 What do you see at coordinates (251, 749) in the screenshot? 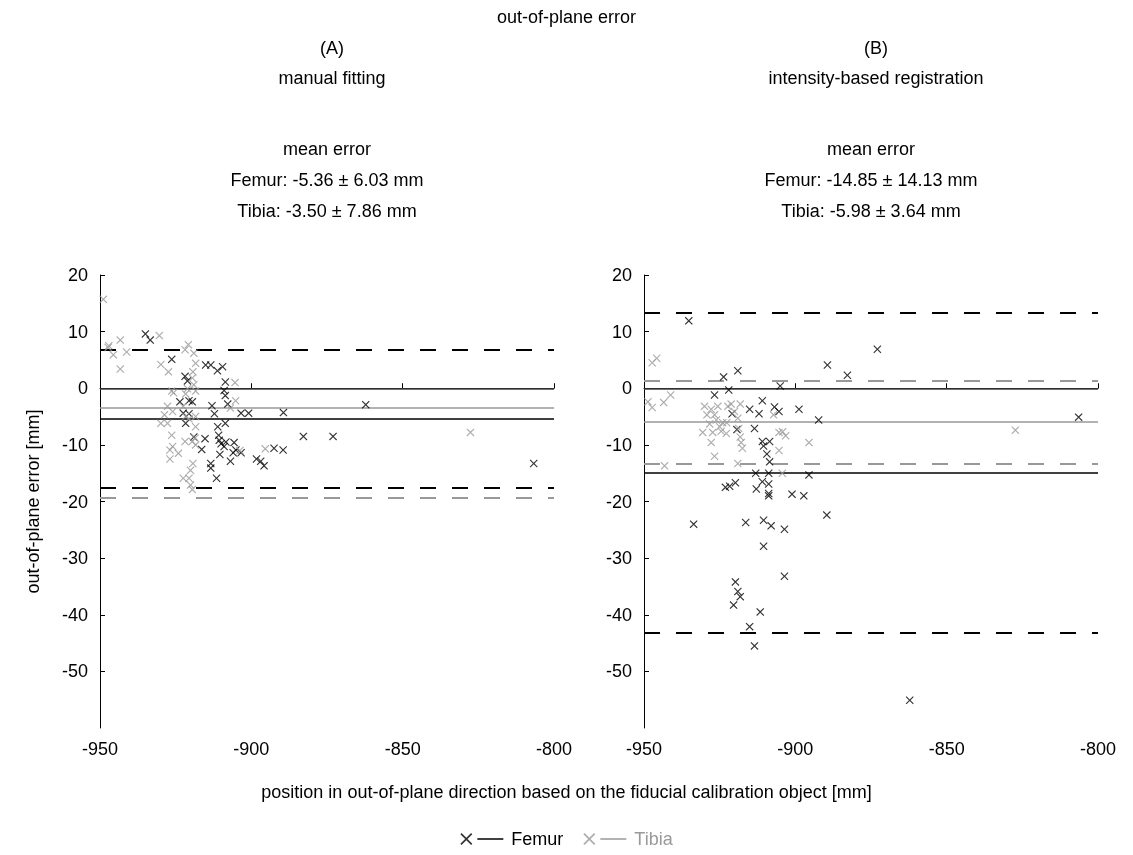
I see `x-tick-label: -900` at bounding box center [251, 749].